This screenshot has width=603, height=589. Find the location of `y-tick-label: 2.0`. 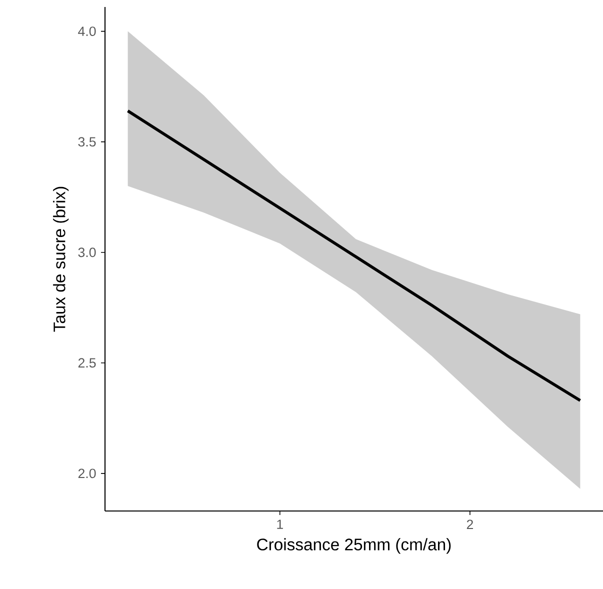

y-tick-label: 2.0 is located at coordinates (87, 473).